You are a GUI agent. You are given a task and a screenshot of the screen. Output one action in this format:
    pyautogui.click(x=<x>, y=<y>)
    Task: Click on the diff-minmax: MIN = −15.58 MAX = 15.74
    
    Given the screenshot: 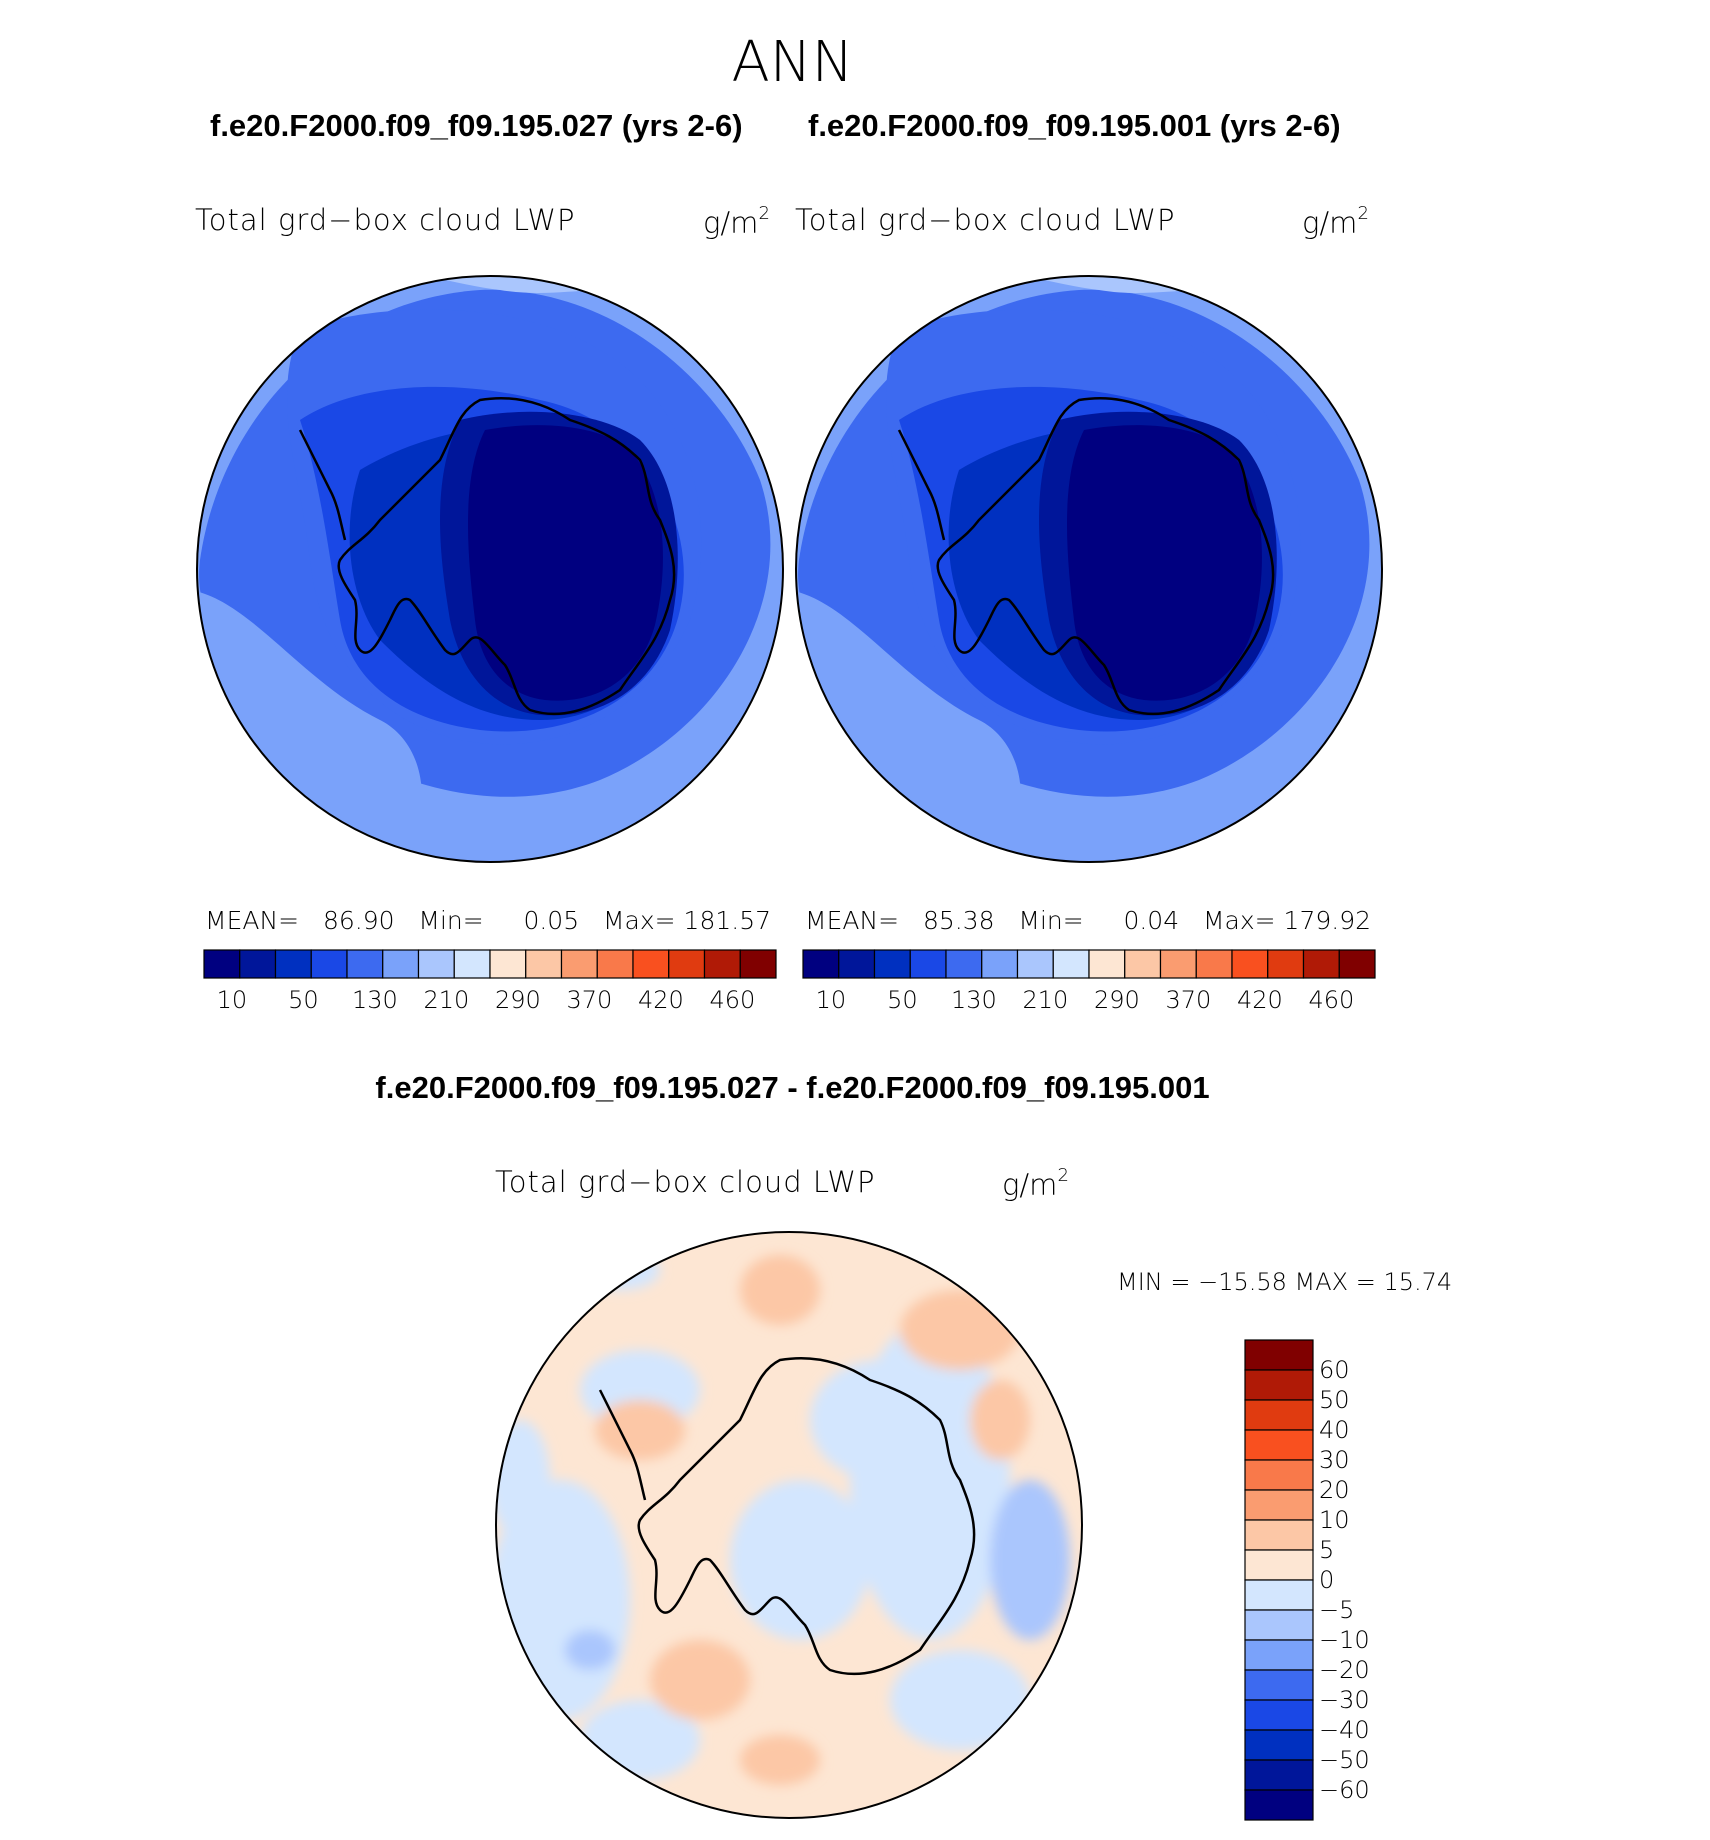 What is the action you would take?
    pyautogui.click(x=1285, y=1282)
    